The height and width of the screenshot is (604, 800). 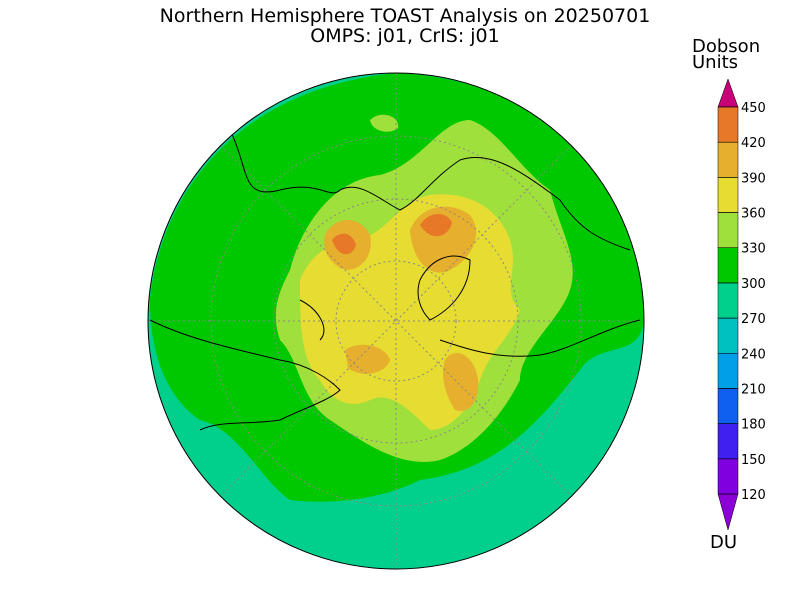 I want to click on colorbar-label: Units, so click(x=715, y=62).